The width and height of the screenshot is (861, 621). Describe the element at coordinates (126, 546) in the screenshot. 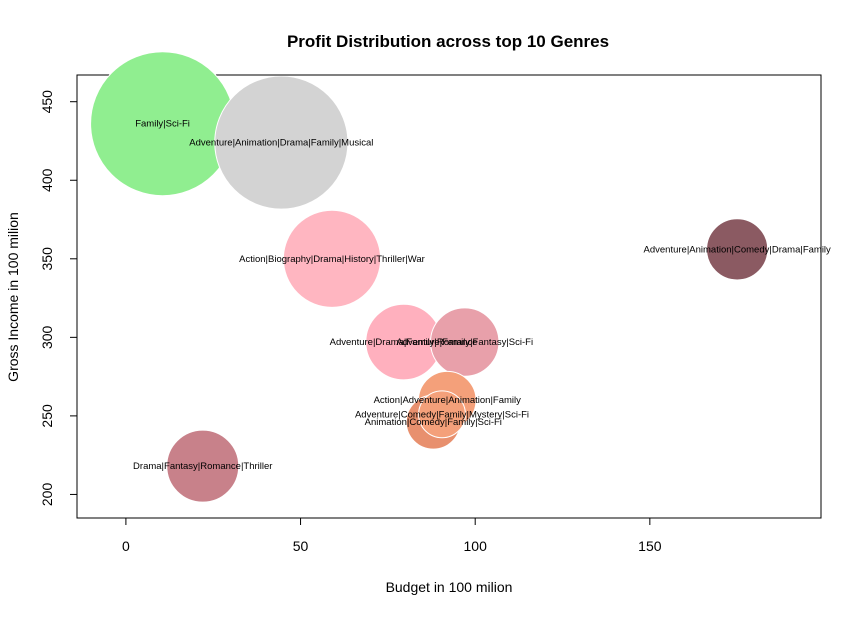

I see `x-tick-label: 0` at that location.